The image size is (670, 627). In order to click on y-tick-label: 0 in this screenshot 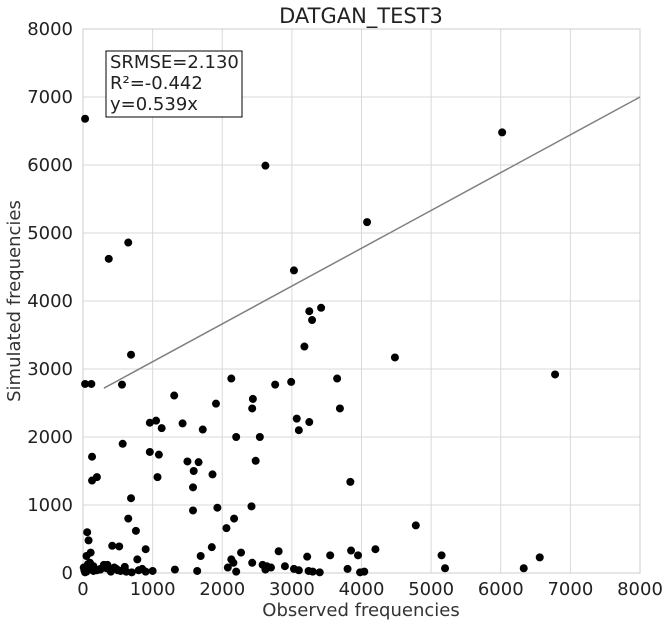, I will do `click(67, 573)`.